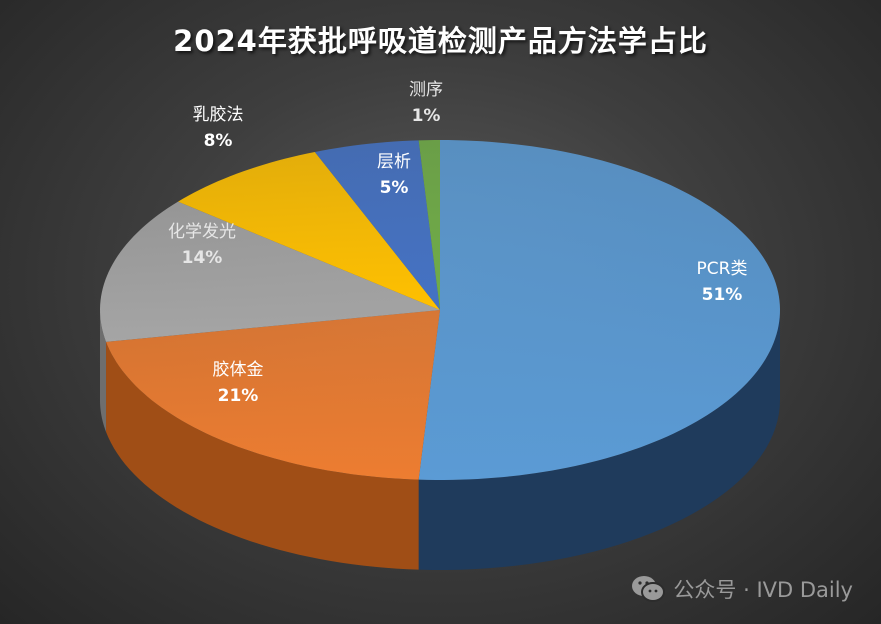 Image resolution: width=881 pixels, height=624 pixels. What do you see at coordinates (394, 175) in the screenshot?
I see `data-label-4: 层析 5%` at bounding box center [394, 175].